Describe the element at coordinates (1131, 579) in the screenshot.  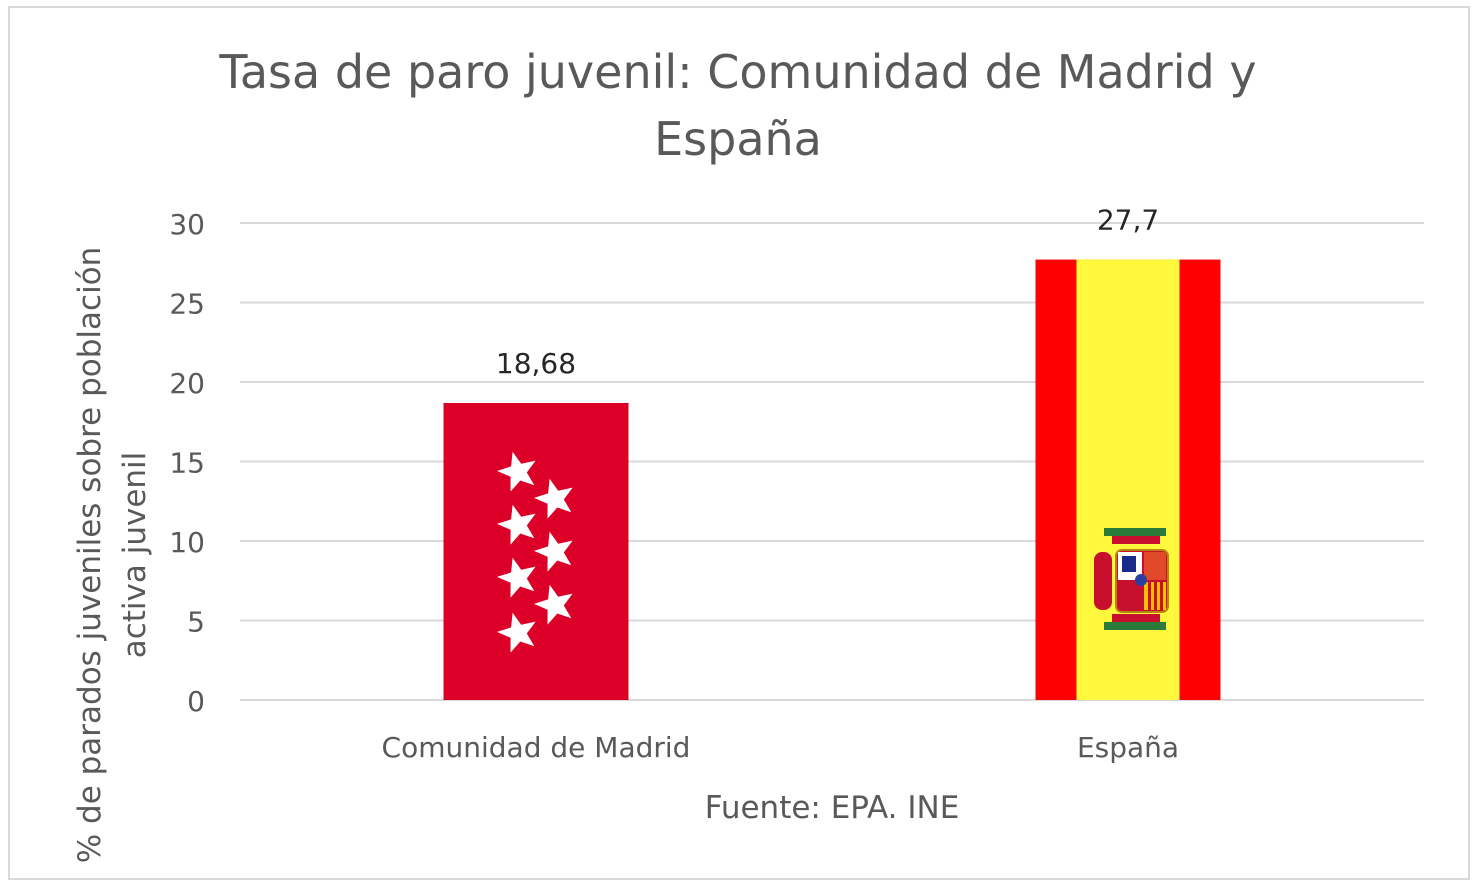
I see `coat-of-arms-icon` at that location.